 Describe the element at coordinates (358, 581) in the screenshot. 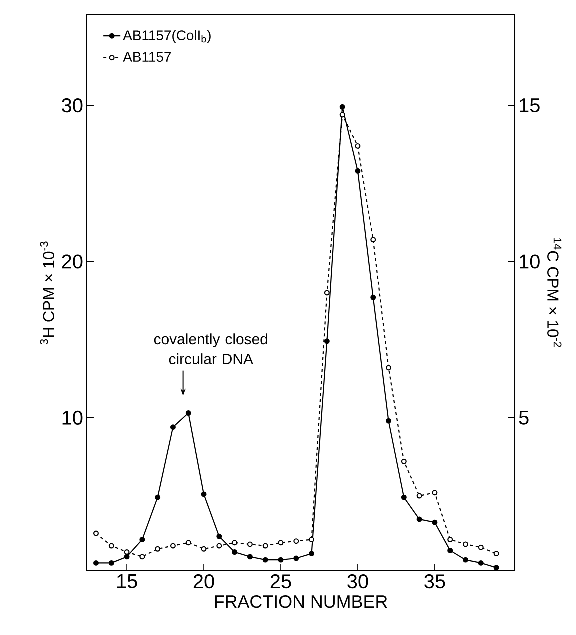

I see `x-tick-label: 30` at that location.